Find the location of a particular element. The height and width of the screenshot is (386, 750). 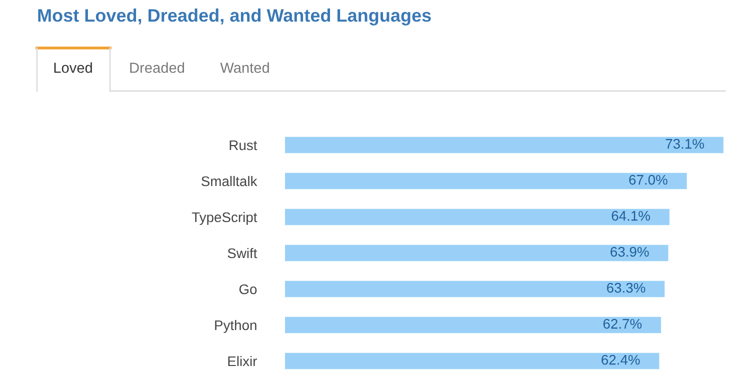

y-tick-label: Rust is located at coordinates (244, 145).